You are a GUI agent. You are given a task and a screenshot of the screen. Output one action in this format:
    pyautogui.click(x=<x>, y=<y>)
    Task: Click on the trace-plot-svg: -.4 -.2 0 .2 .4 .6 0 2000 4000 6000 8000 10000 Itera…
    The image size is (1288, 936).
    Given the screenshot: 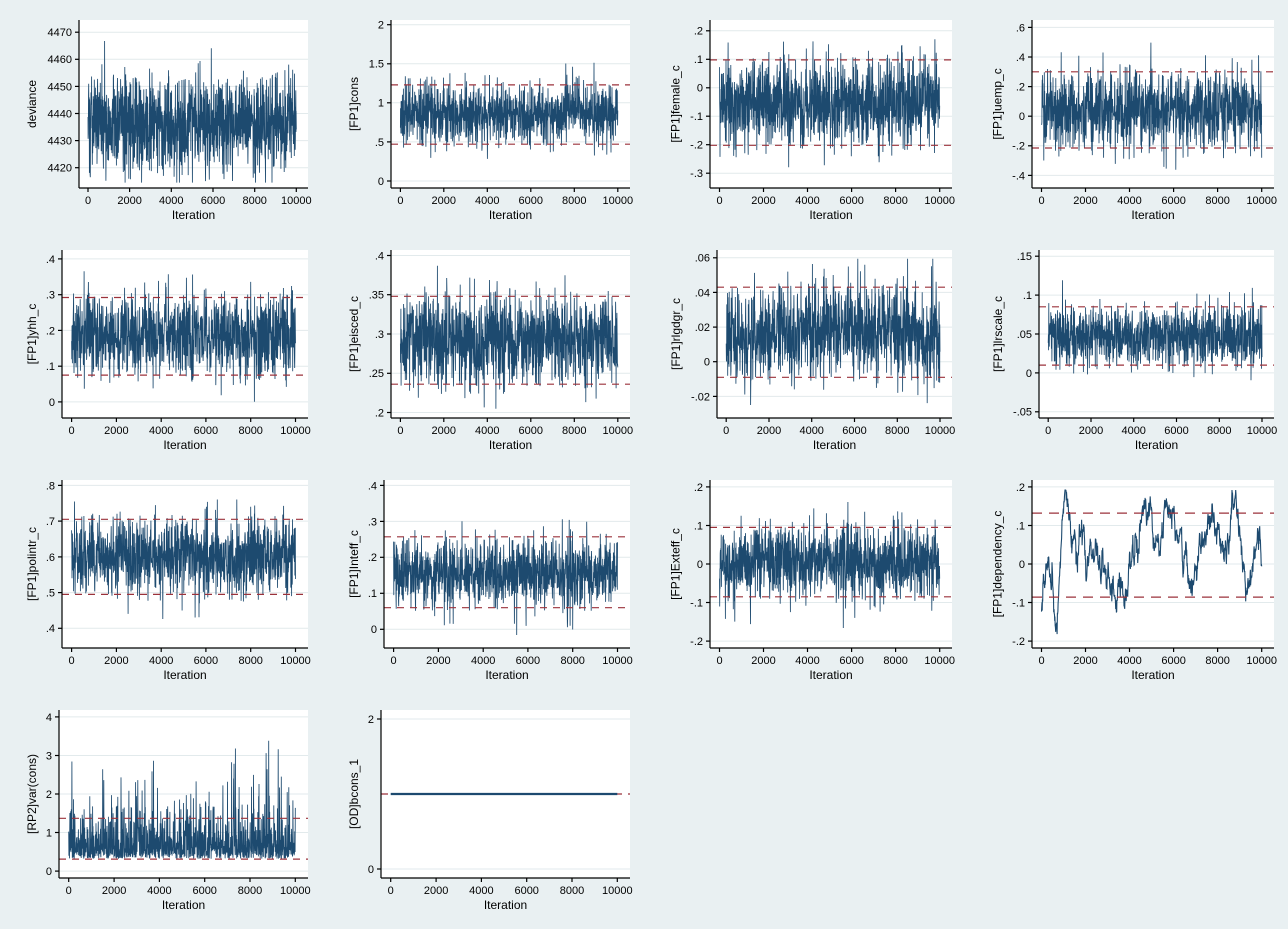 What is the action you would take?
    pyautogui.click(x=1134, y=121)
    